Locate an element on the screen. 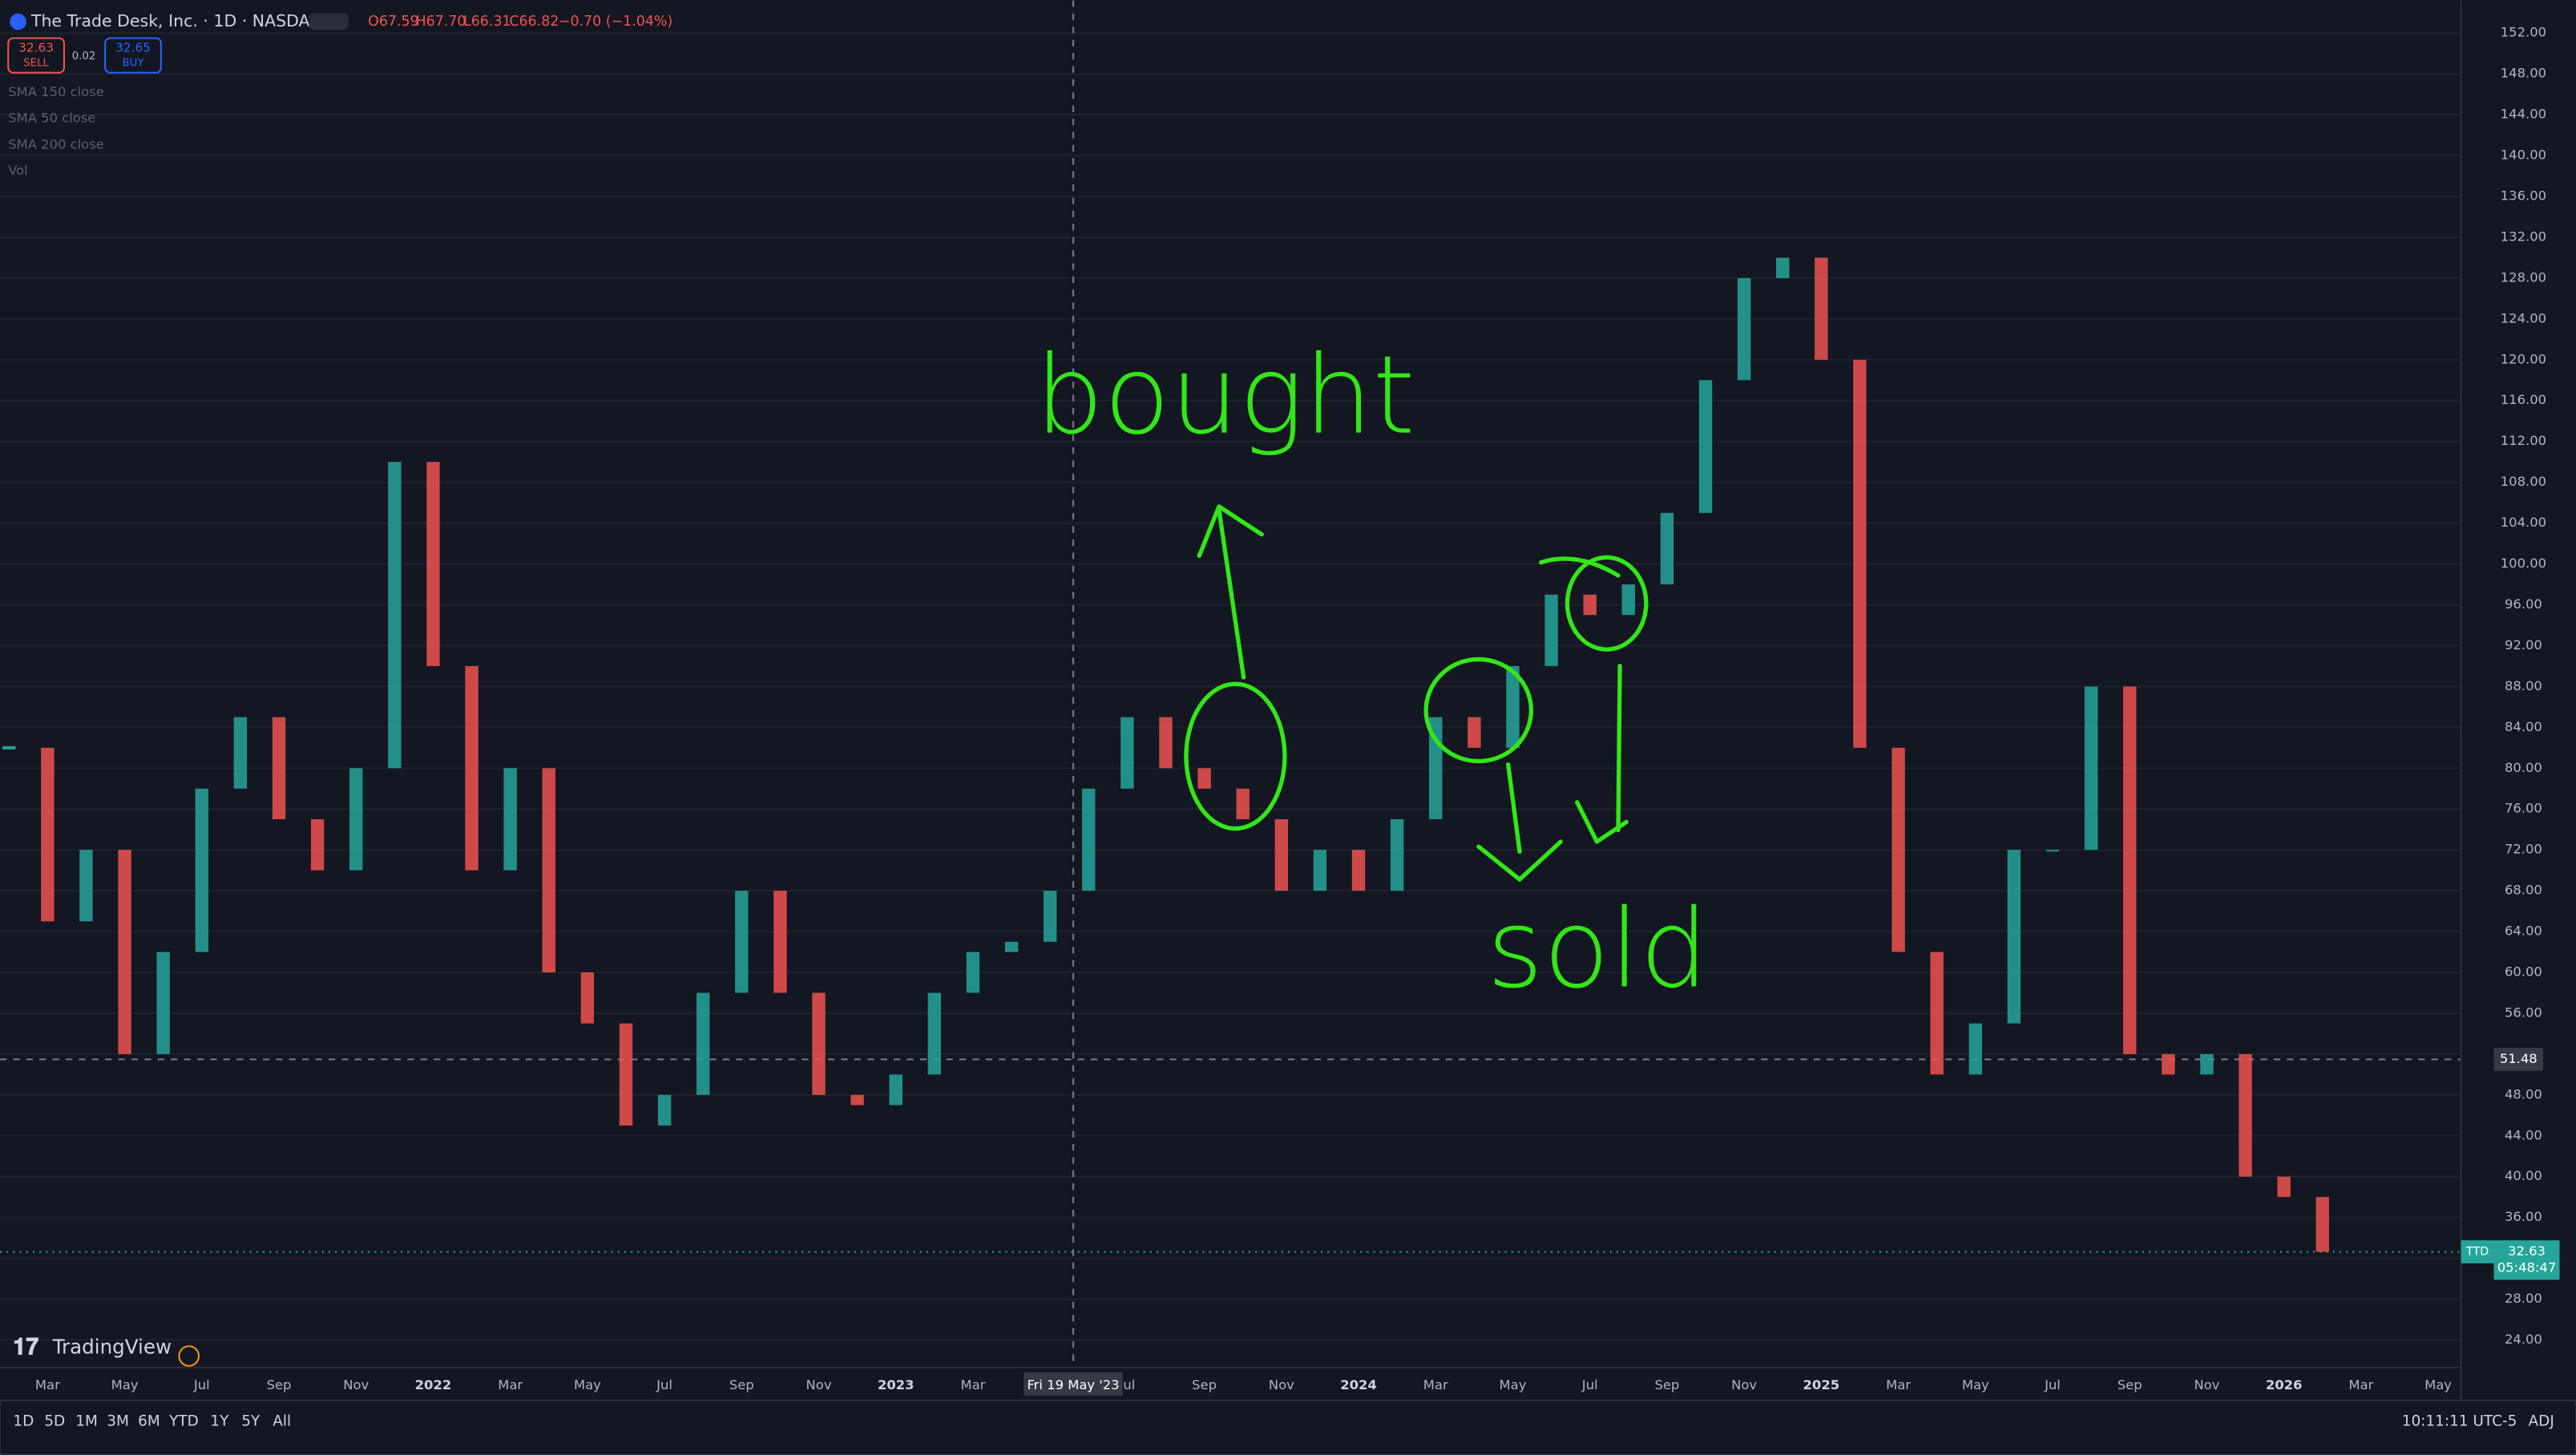  y-tick-label: 84.00 is located at coordinates (2524, 726).